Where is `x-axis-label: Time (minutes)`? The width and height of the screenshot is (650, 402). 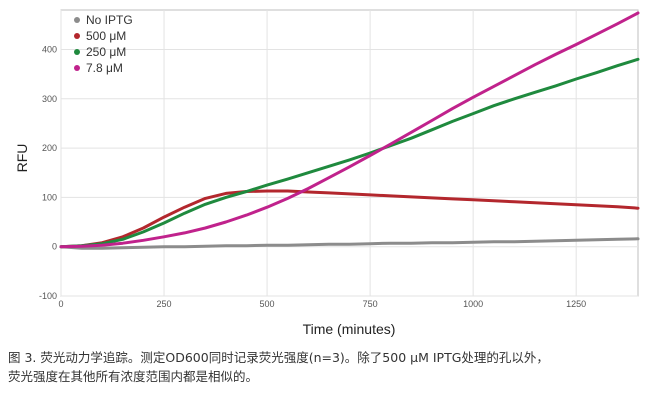 x-axis-label: Time (minutes) is located at coordinates (349, 329).